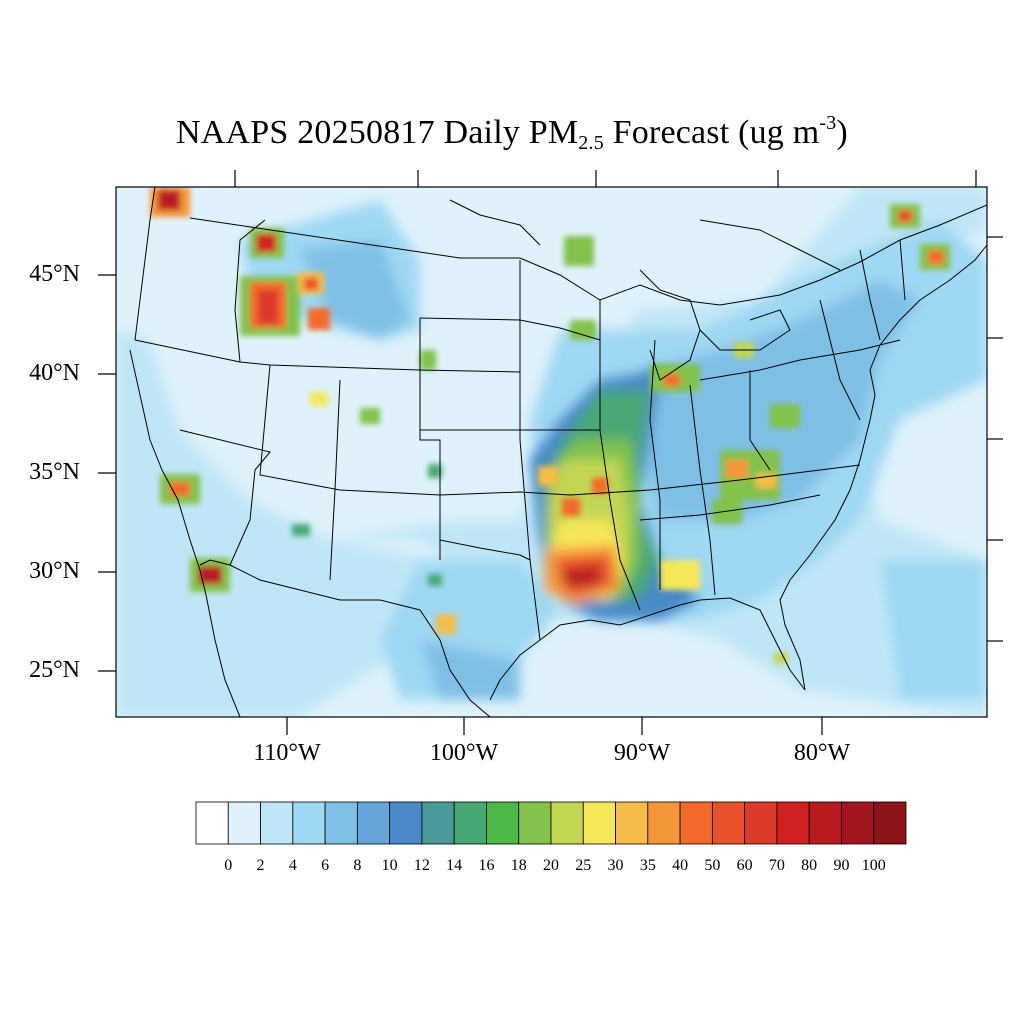 The image size is (1024, 1024). I want to click on colorbar, so click(551, 823).